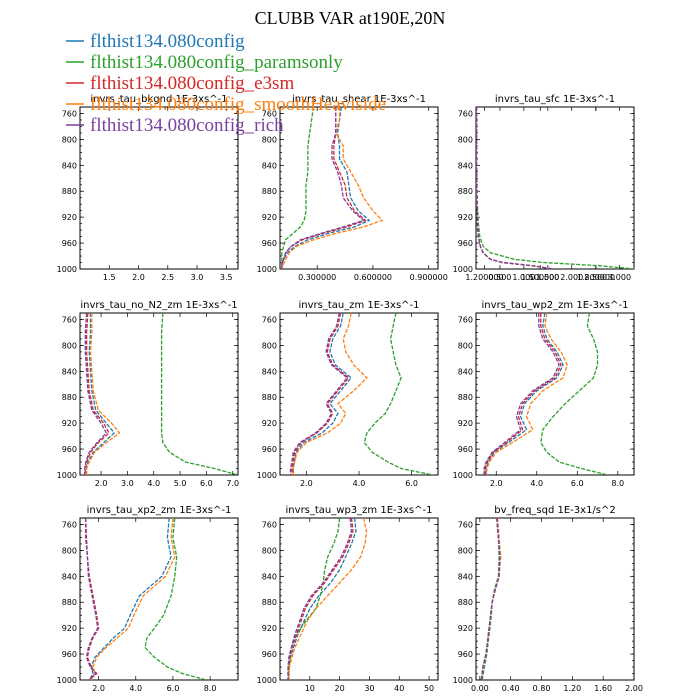 The width and height of the screenshot is (700, 700). Describe the element at coordinates (572, 688) in the screenshot. I see `x-tick-label: 1.20` at that location.